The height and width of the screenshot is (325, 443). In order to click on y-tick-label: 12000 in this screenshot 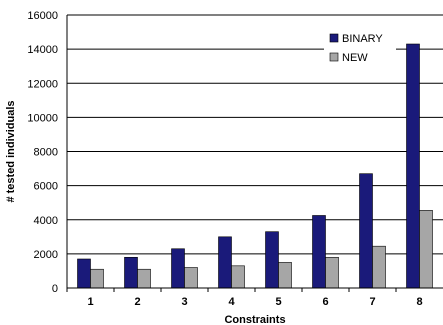, I will do `click(42, 84)`.